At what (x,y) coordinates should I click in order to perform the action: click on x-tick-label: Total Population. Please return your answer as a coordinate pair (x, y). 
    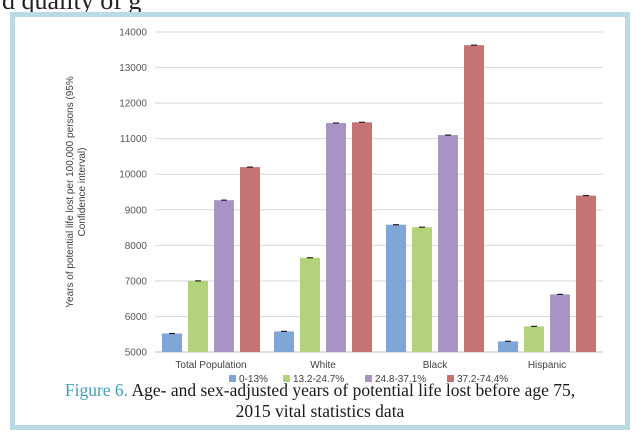
    Looking at the image, I should click on (210, 365).